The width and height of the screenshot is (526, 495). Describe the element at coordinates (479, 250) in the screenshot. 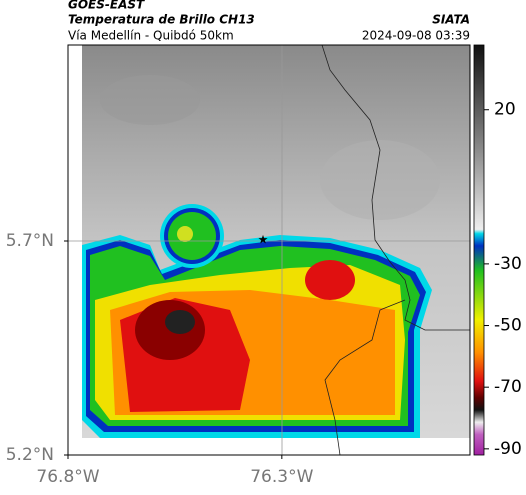

I see `colorbar` at that location.